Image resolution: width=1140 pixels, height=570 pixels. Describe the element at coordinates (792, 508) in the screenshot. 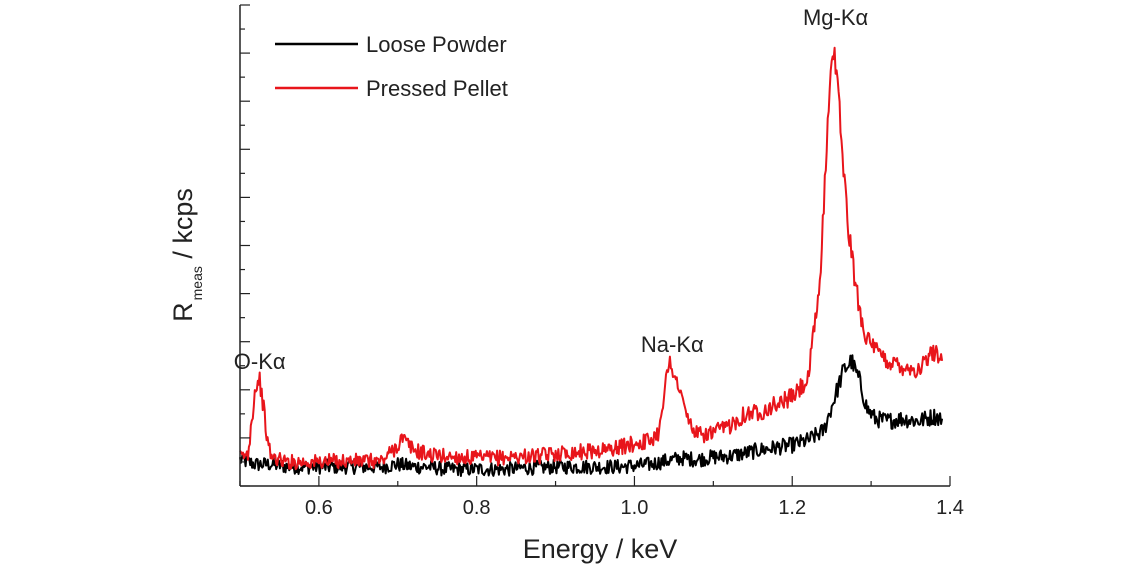

I see `x-tick-label: 1.2` at that location.